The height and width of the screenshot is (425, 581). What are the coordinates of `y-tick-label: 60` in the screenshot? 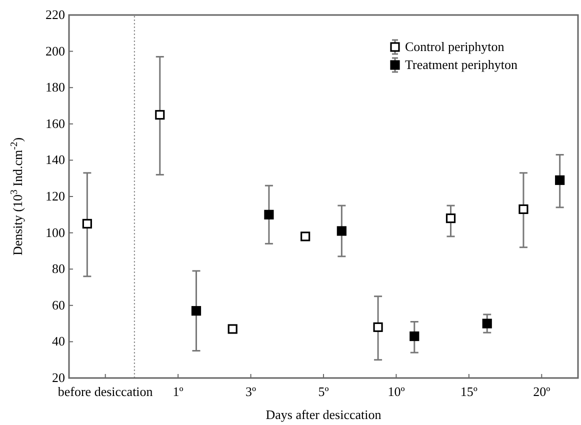 It's located at (58, 304).